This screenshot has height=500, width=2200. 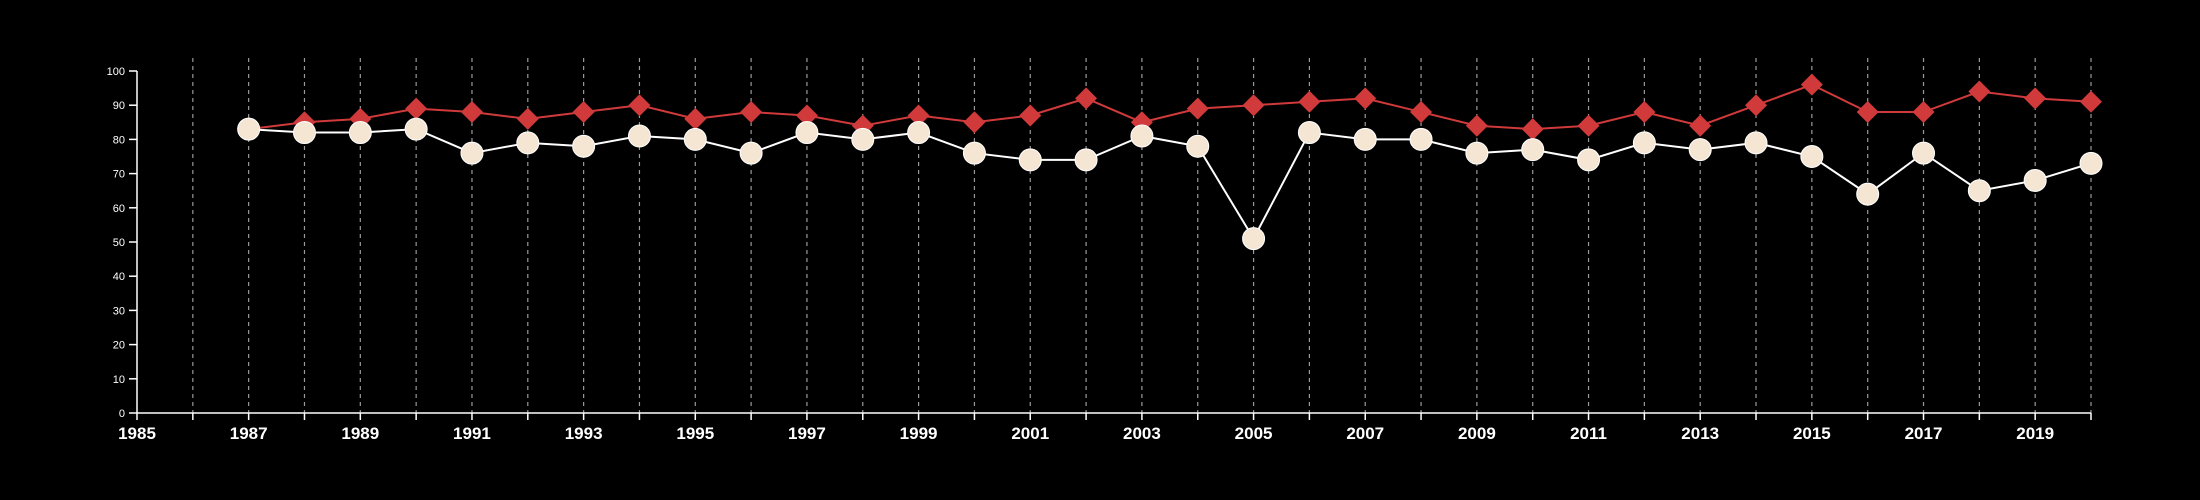 What do you see at coordinates (1588, 433) in the screenshot?
I see `x-tick-label-2011: 2011` at bounding box center [1588, 433].